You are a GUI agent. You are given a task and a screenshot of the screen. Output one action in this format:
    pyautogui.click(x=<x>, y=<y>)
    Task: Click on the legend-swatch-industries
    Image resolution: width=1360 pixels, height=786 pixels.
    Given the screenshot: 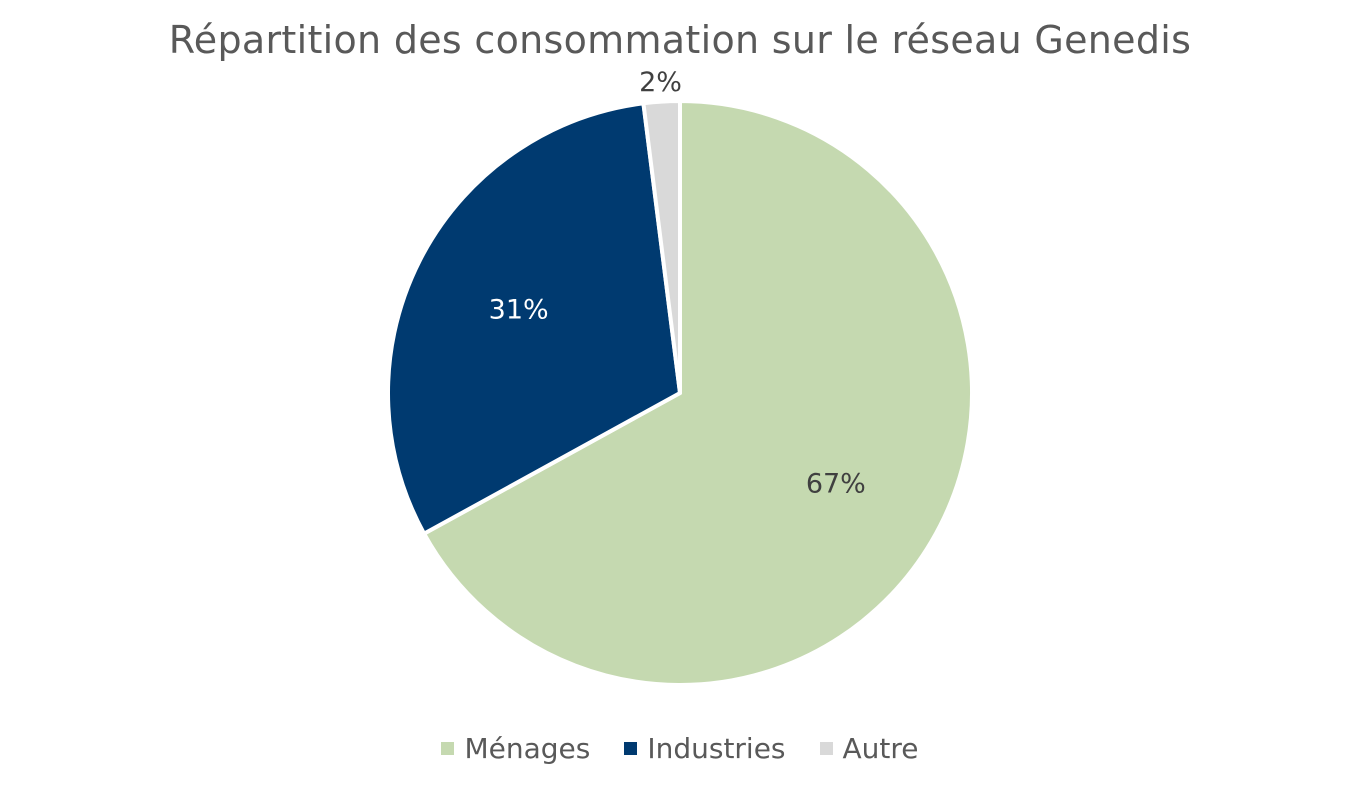 What is the action you would take?
    pyautogui.click(x=631, y=748)
    